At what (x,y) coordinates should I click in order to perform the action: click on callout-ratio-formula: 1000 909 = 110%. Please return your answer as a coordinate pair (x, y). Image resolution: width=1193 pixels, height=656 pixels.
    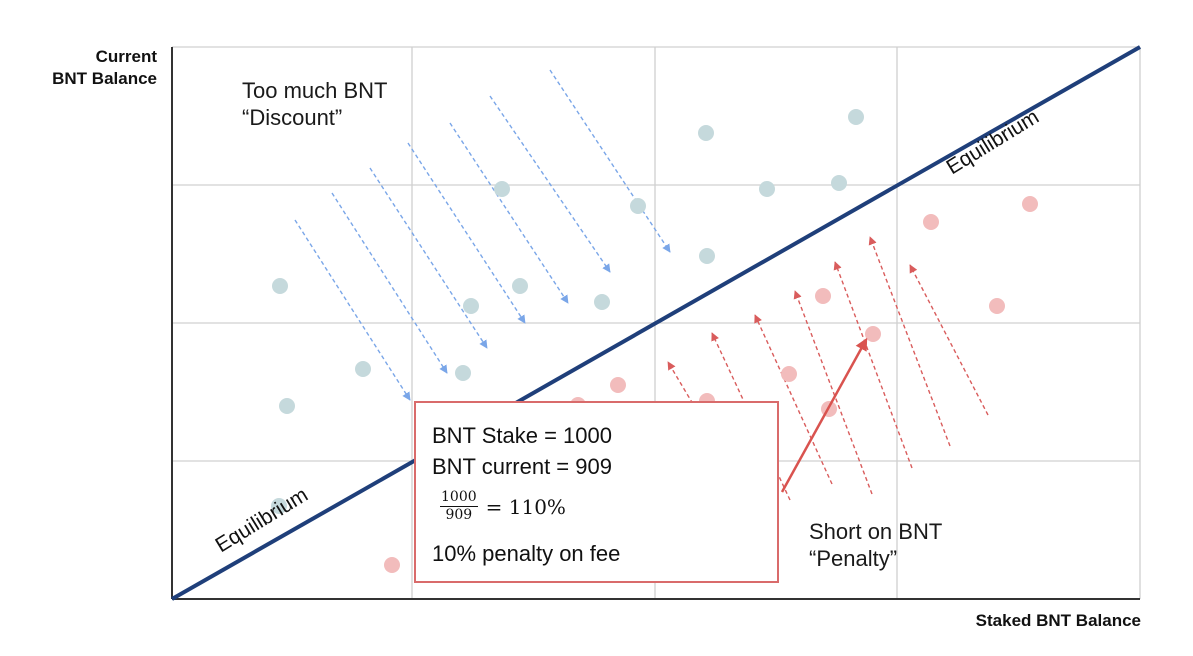
    Looking at the image, I should click on (503, 506).